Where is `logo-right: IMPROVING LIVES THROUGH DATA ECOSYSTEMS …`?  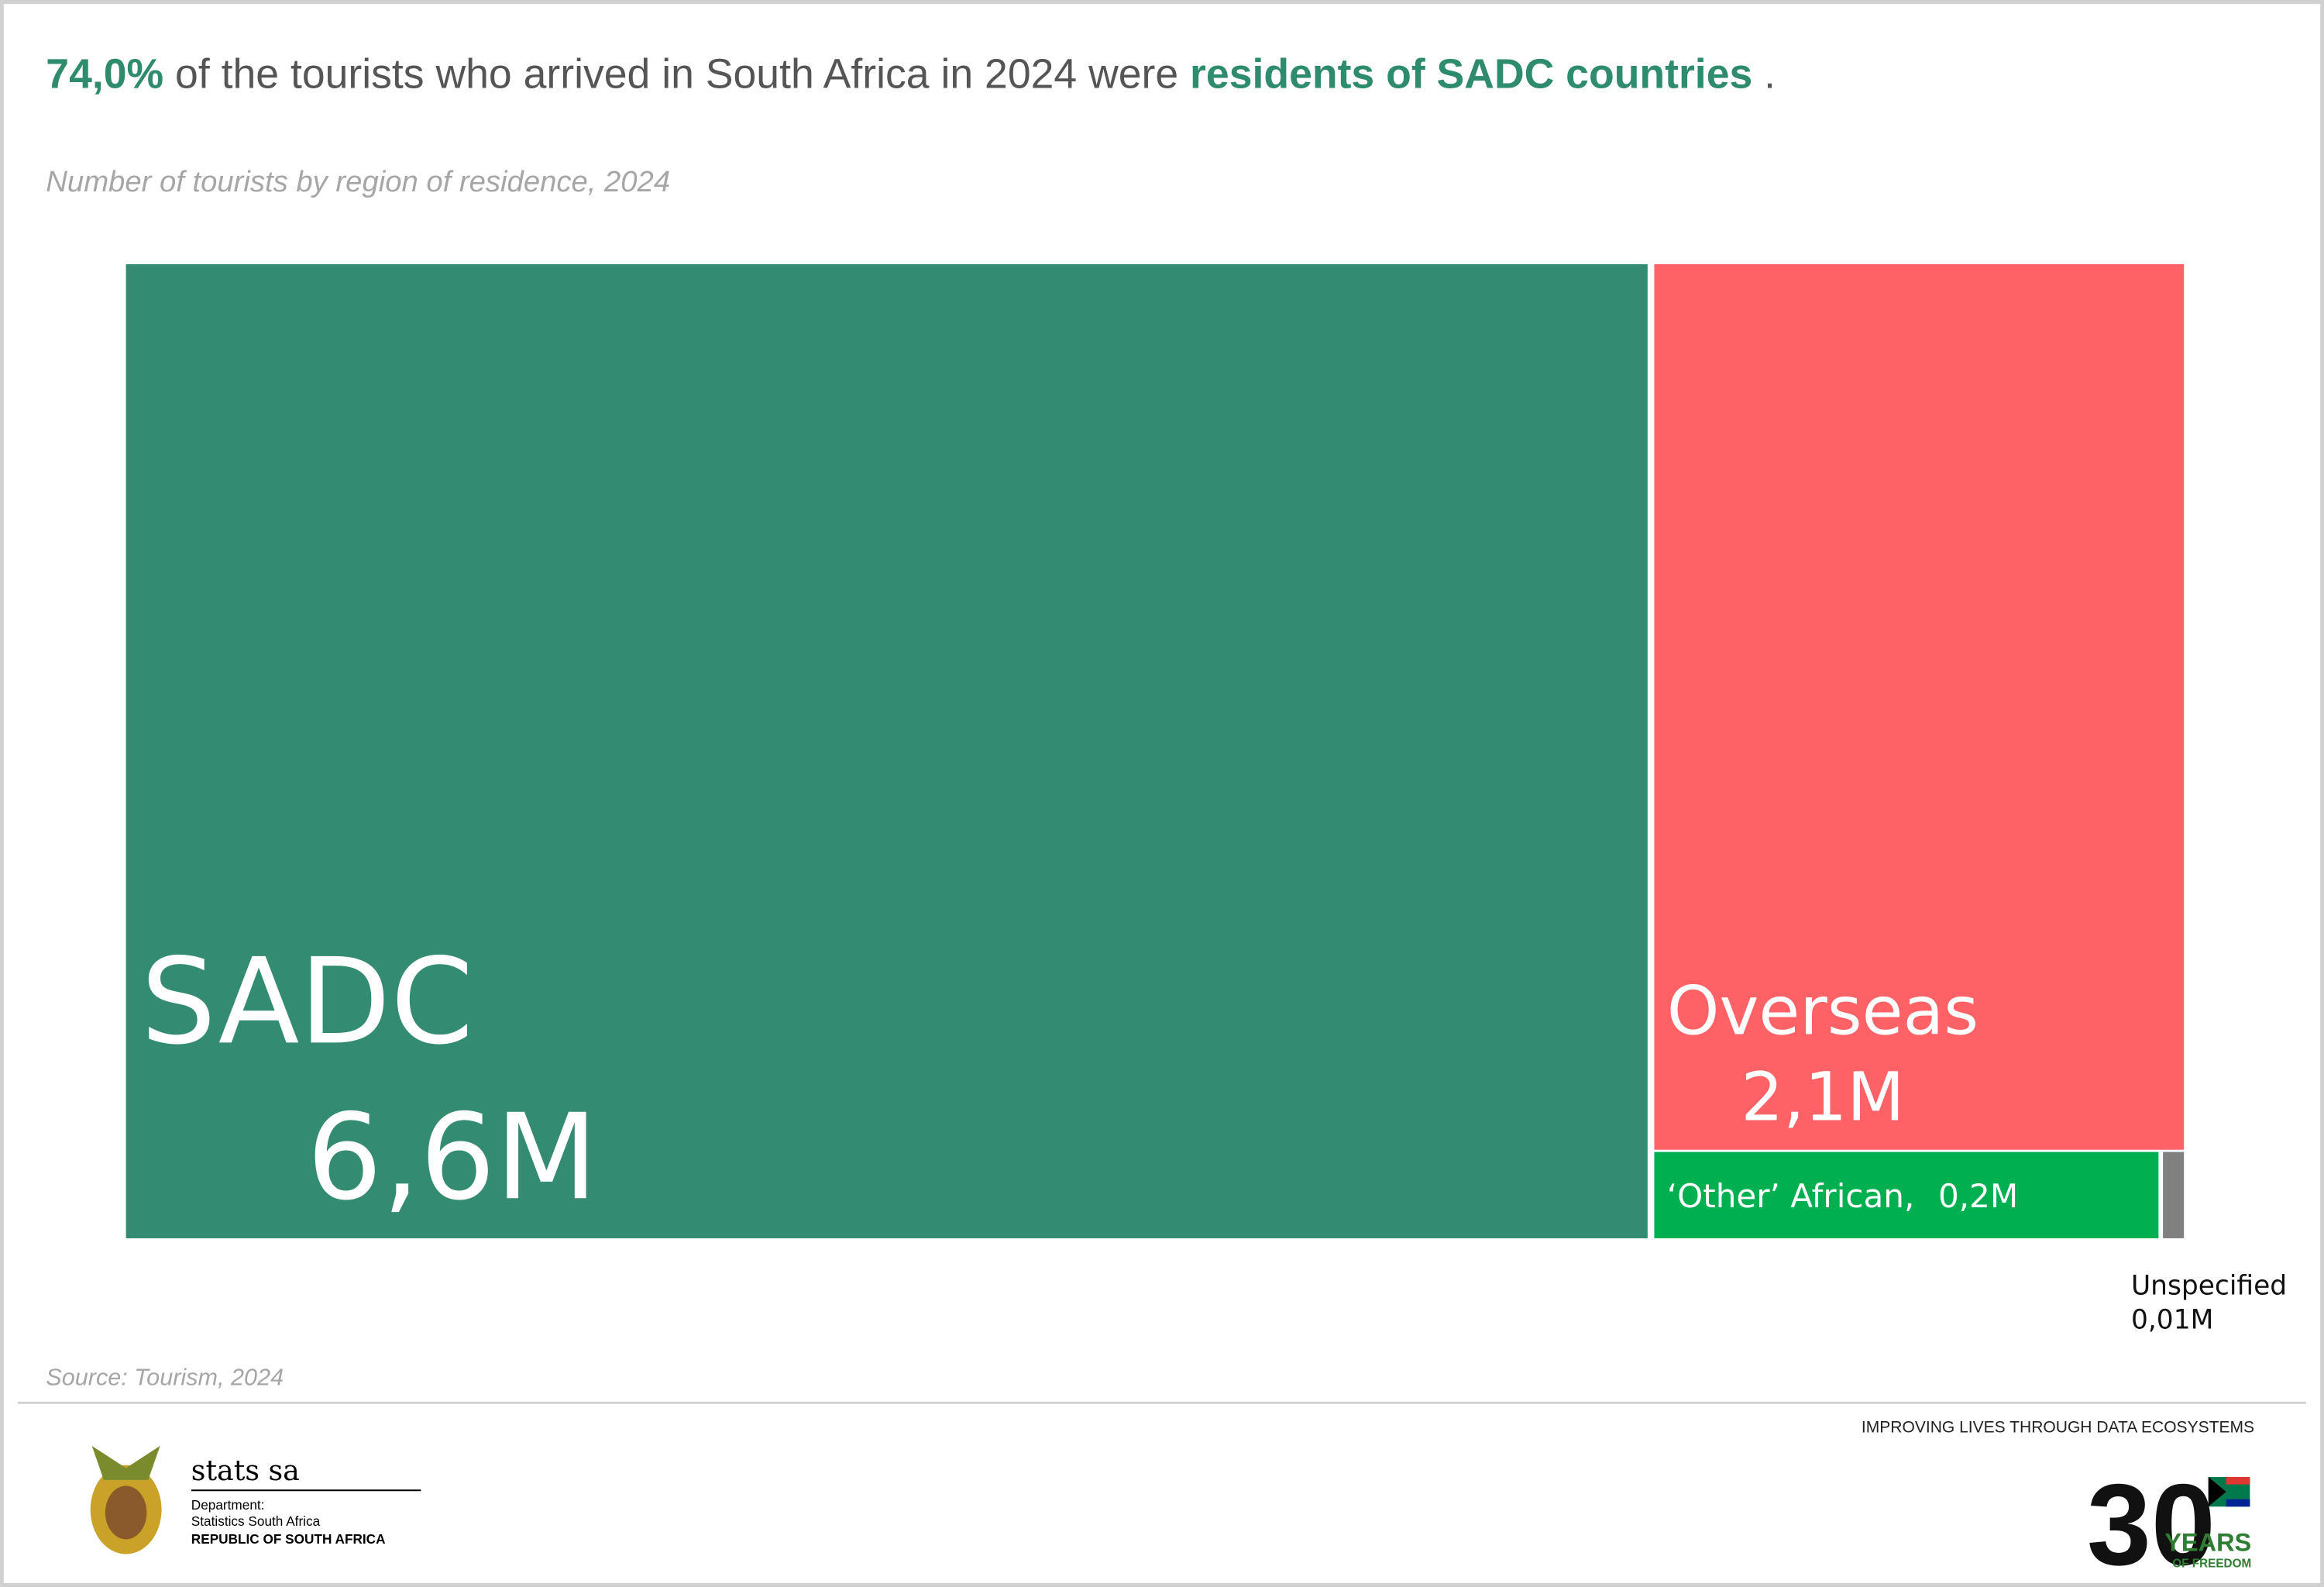
logo-right: IMPROVING LIVES THROUGH DATA ECOSYSTEMS … is located at coordinates (2058, 1503).